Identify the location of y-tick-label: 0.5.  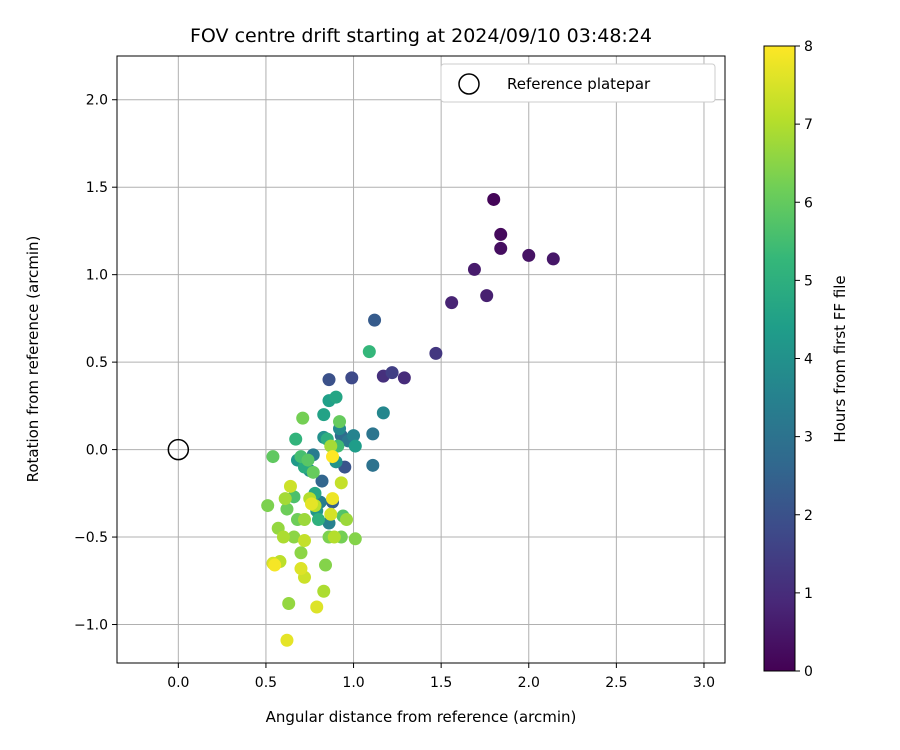
(97, 363).